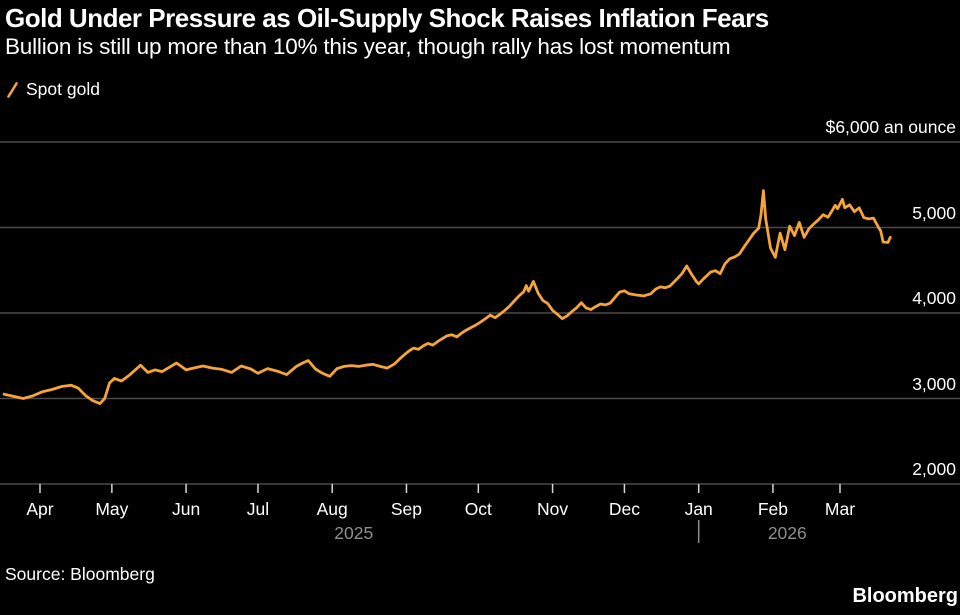 This screenshot has width=960, height=615. I want to click on bloomberg-logo: Bloomberg, so click(905, 596).